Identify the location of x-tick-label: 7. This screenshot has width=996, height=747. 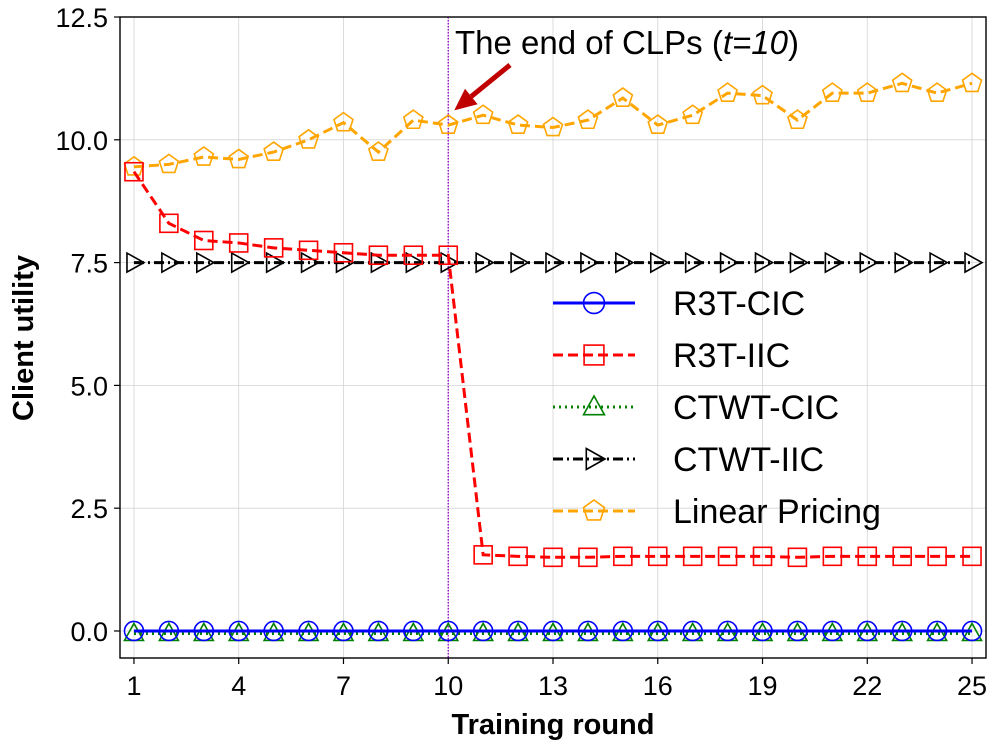
(343, 686).